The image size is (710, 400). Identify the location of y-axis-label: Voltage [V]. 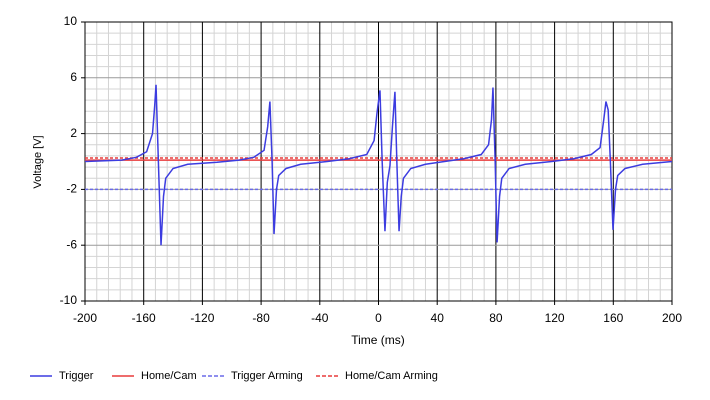
(38, 161).